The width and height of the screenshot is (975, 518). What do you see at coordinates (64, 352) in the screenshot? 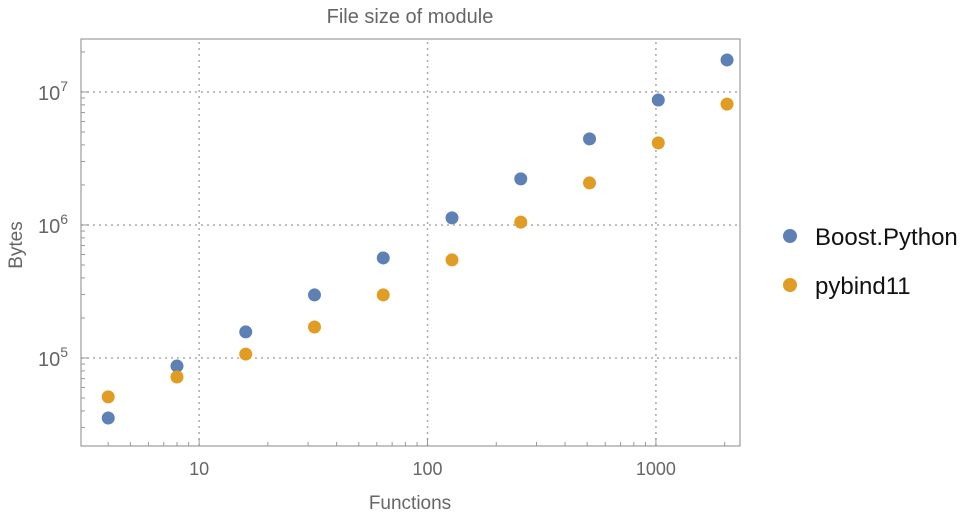
I see `y-tick-exponent: 5` at bounding box center [64, 352].